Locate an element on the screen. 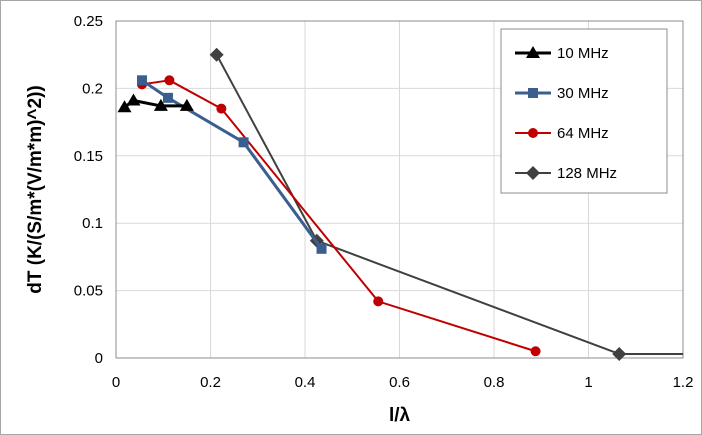 Image resolution: width=702 pixels, height=435 pixels. x-axis-title: l/λ is located at coordinates (400, 415).